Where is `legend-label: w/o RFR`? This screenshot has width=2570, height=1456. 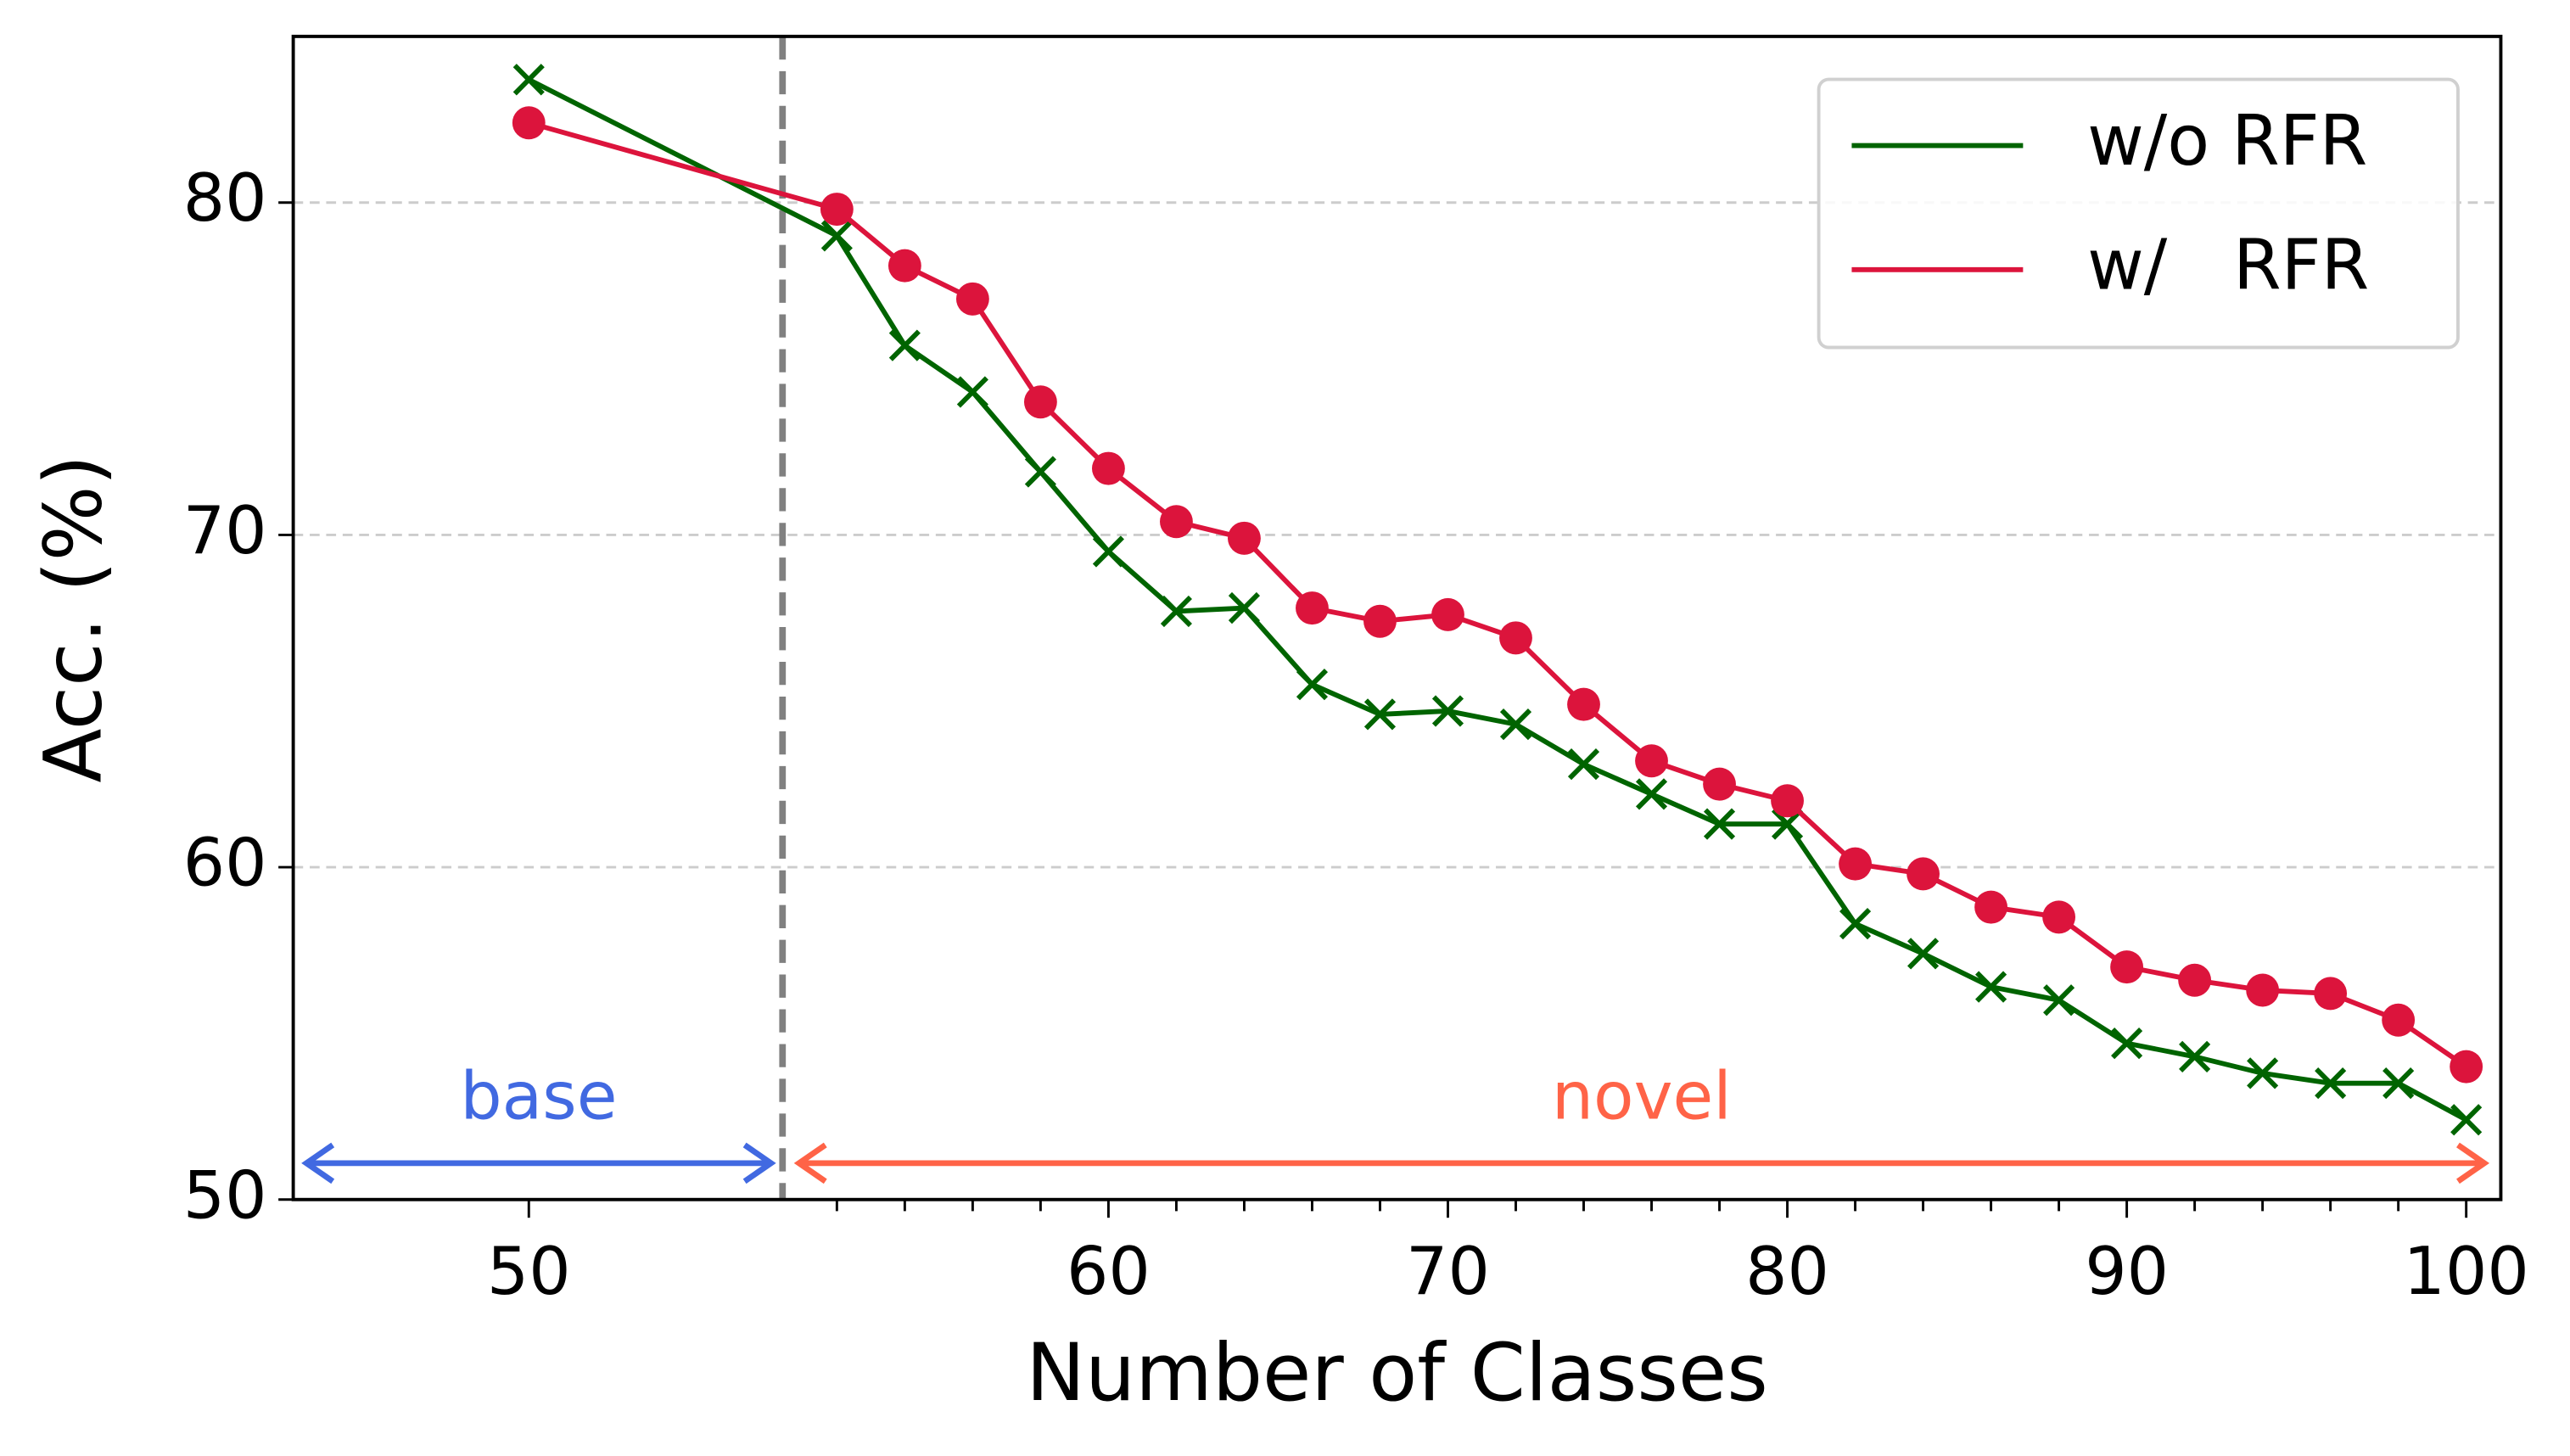
legend-label: w/o RFR is located at coordinates (2227, 141).